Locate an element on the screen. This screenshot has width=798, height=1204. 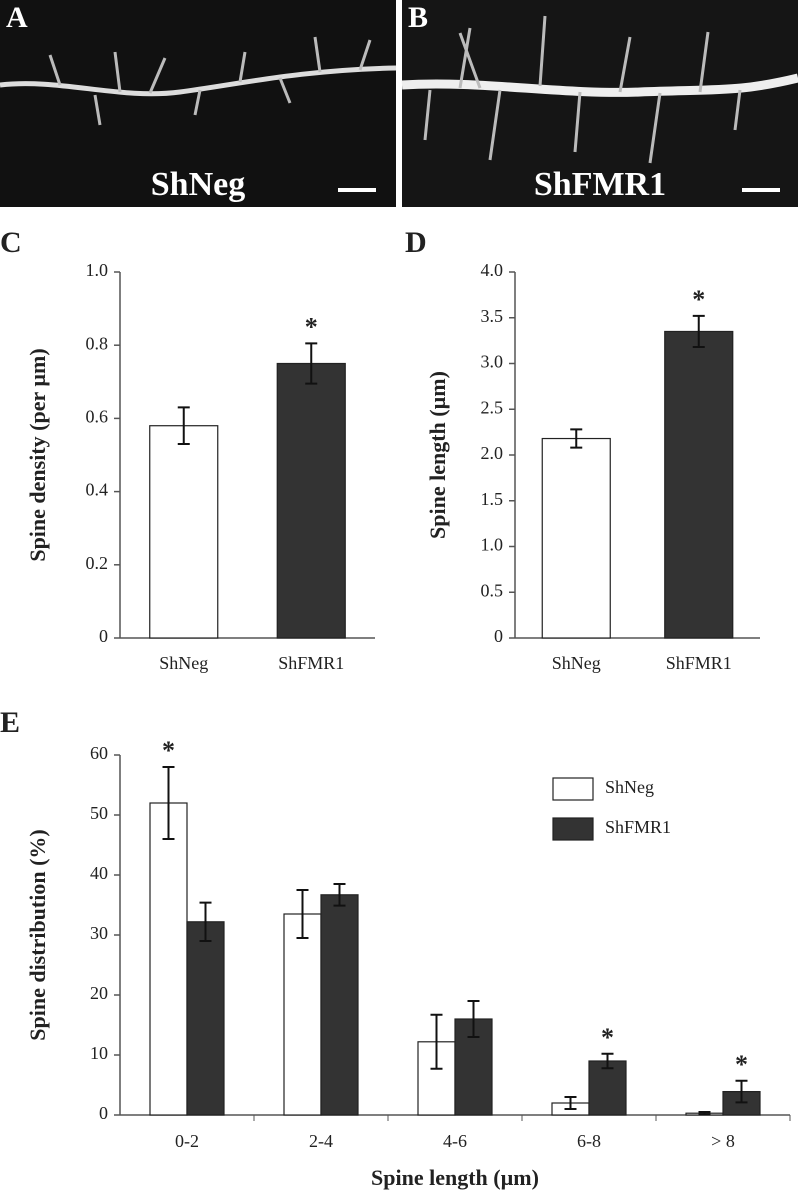
panel-letter: D is located at coordinates (416, 242).